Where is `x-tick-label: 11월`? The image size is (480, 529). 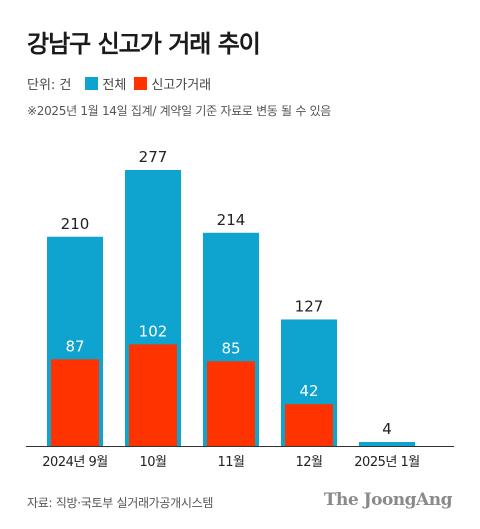 x-tick-label: 11월 is located at coordinates (230, 462).